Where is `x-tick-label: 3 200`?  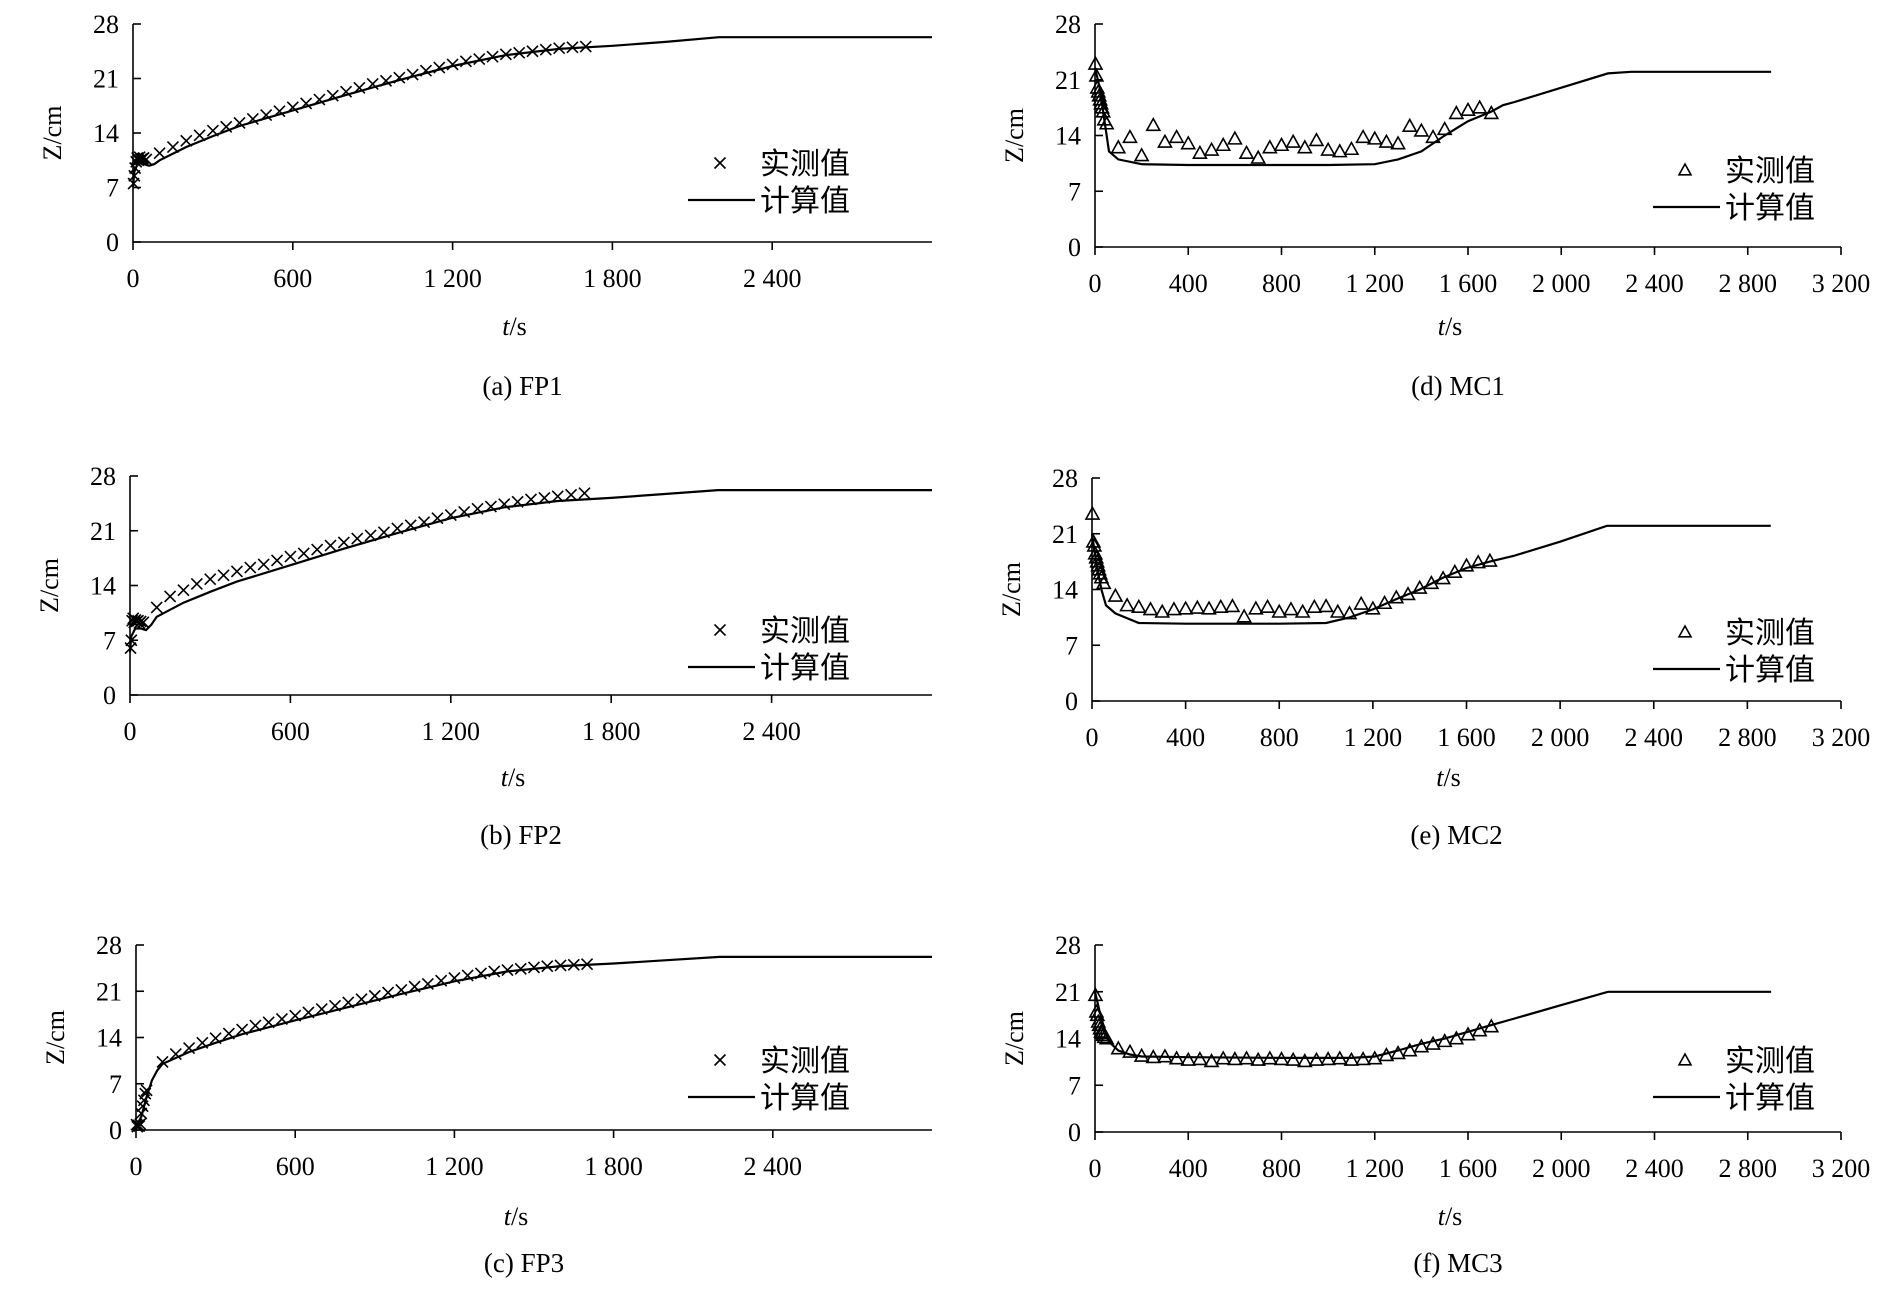
x-tick-label: 3 200 is located at coordinates (1841, 283).